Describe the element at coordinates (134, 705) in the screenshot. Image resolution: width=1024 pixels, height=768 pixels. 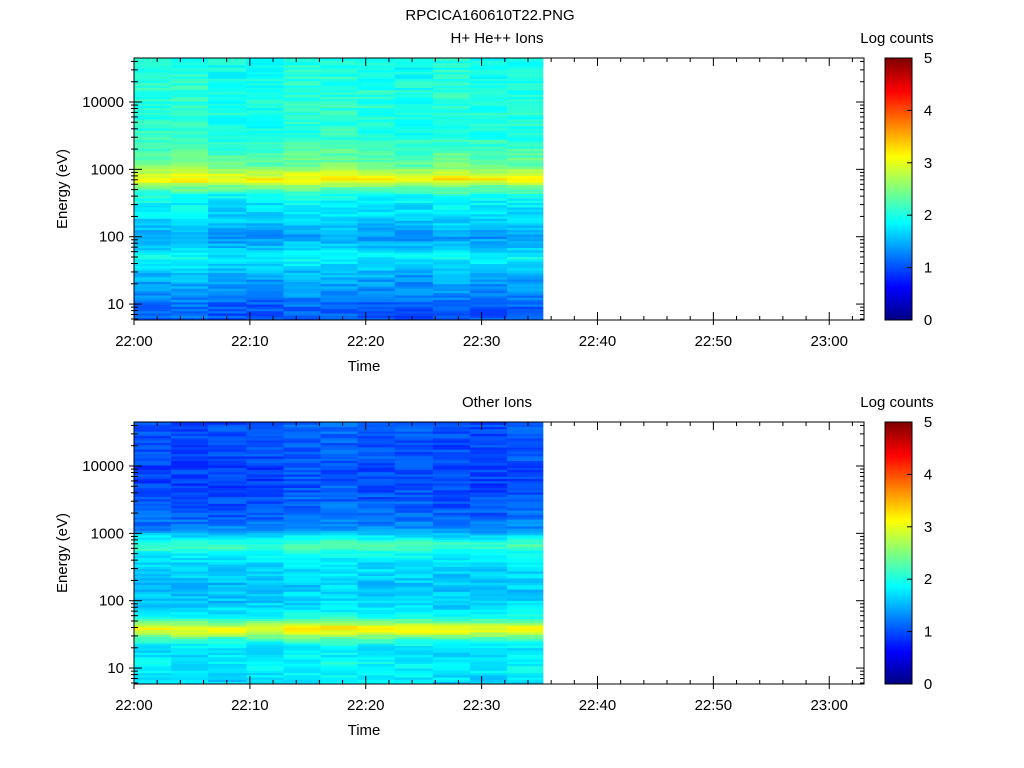
I see `x-tick-label: 22:00` at that location.